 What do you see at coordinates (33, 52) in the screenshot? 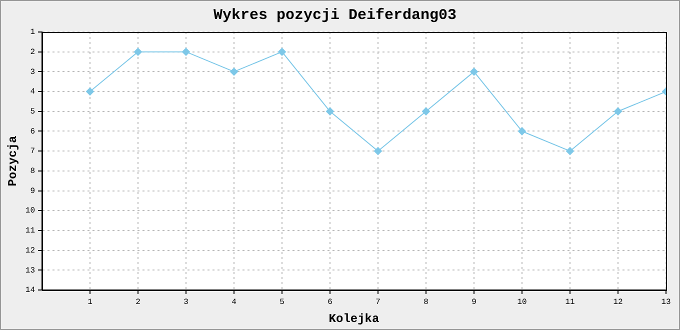
I see `y-tick-label: 2` at bounding box center [33, 52].